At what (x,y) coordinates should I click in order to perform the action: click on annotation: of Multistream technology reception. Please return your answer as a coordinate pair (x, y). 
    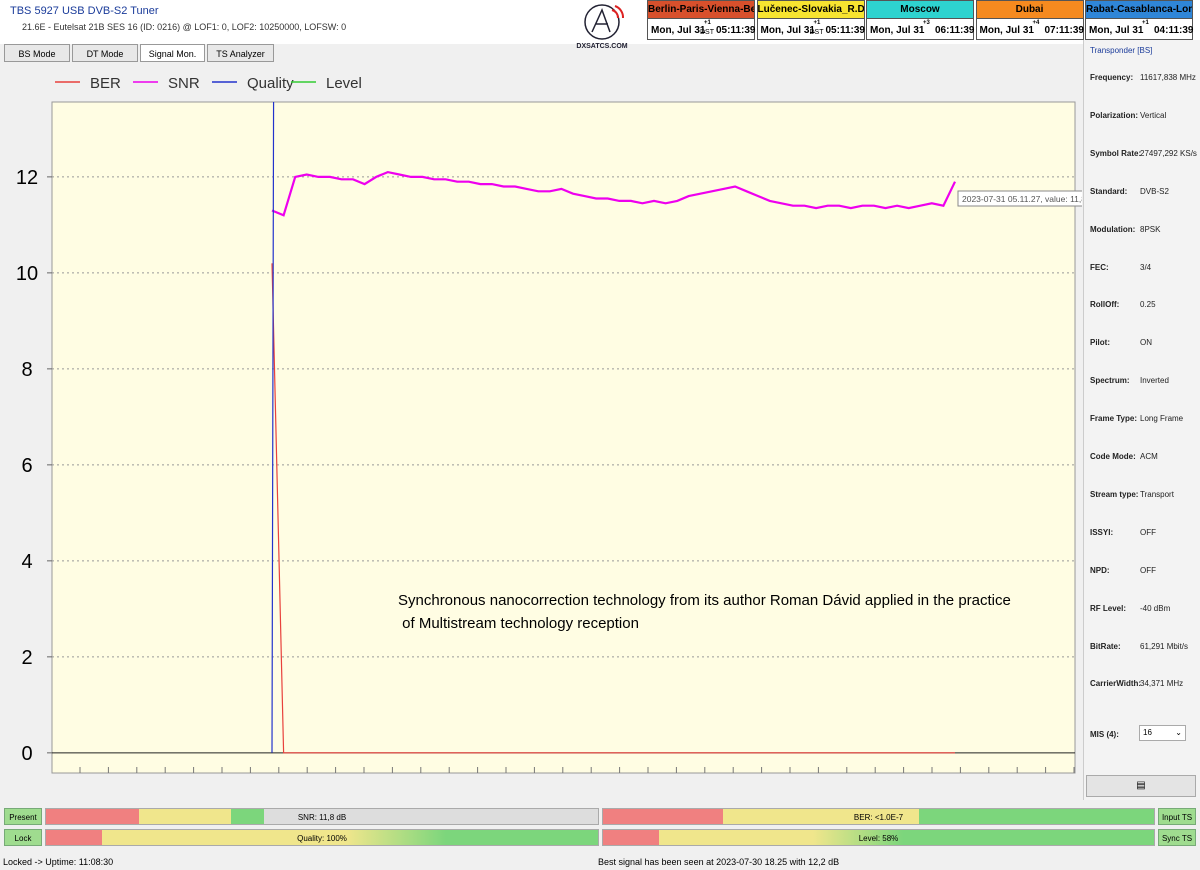
    Looking at the image, I should click on (518, 623).